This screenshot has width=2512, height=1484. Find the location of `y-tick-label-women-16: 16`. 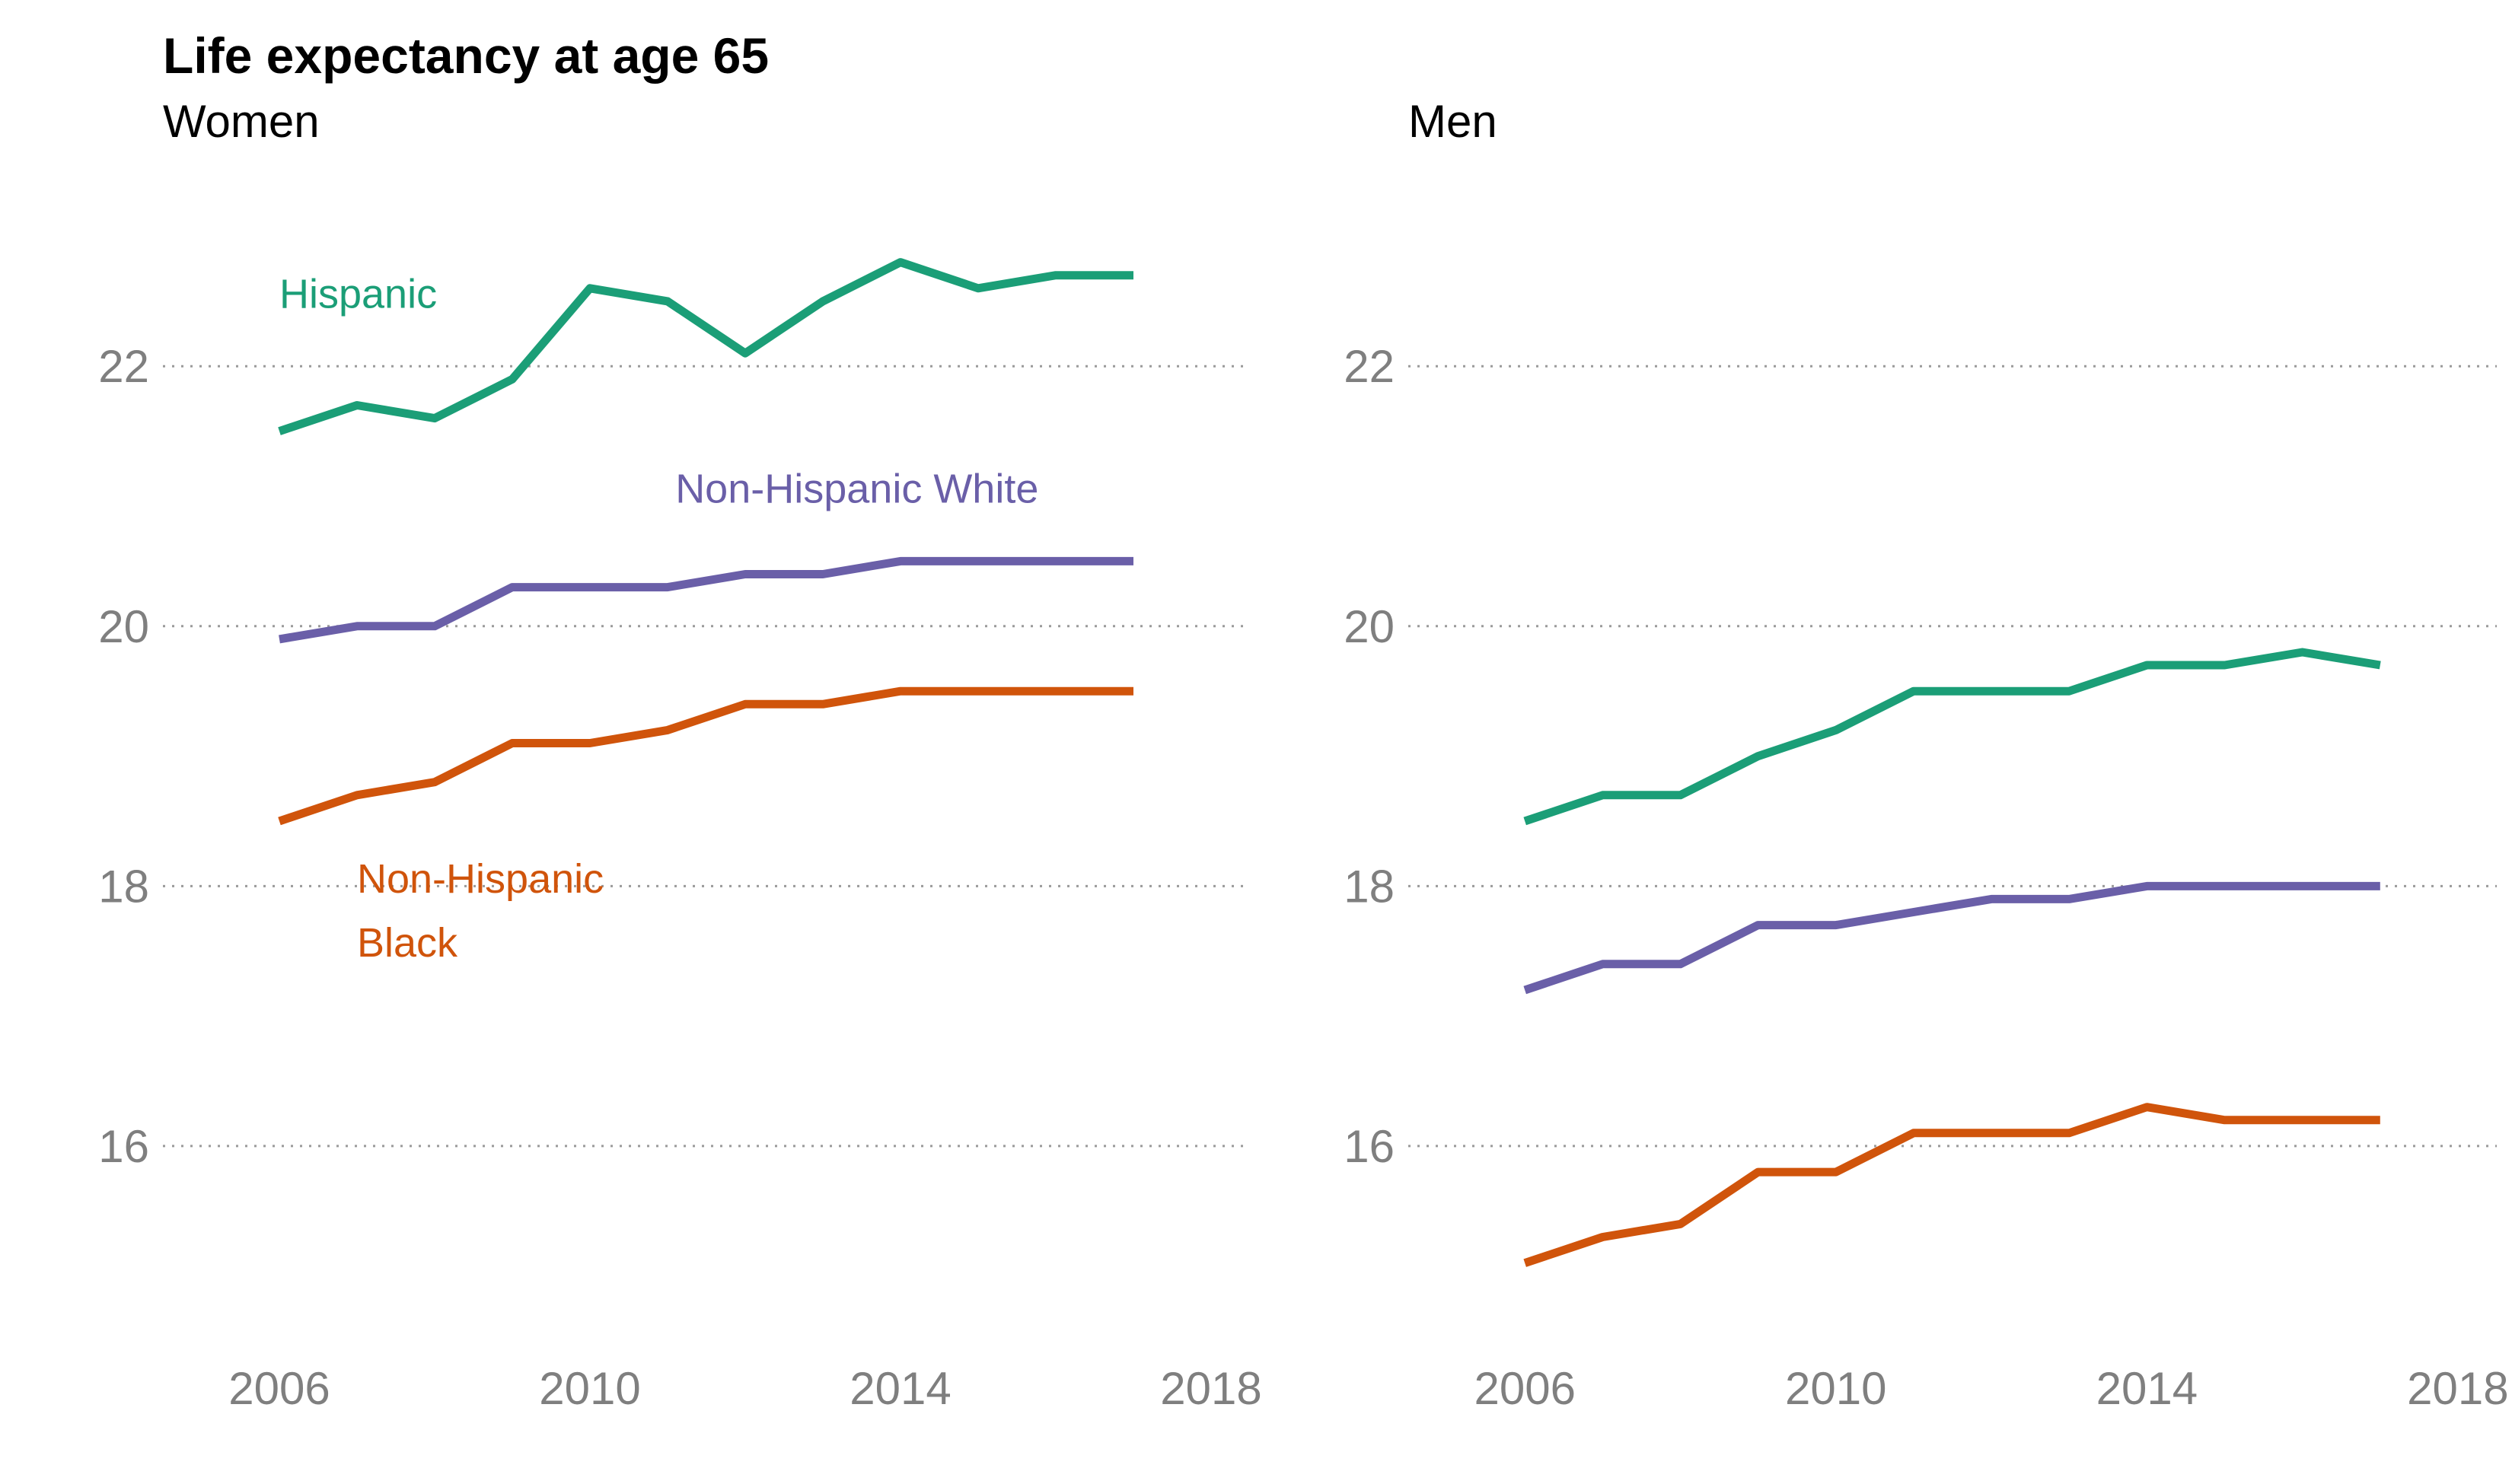

y-tick-label-women-16: 16 is located at coordinates (124, 1146).